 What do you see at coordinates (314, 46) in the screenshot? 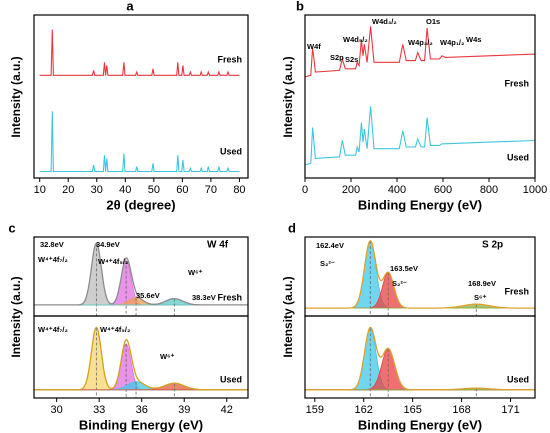
I see `annotation: W4f` at bounding box center [314, 46].